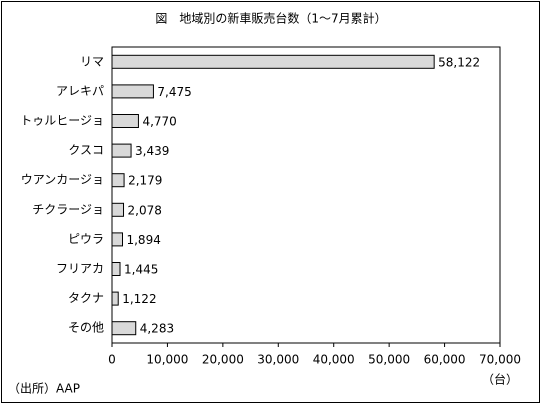  Describe the element at coordinates (157, 329) in the screenshot. I see `value-label: 4,283` at that location.